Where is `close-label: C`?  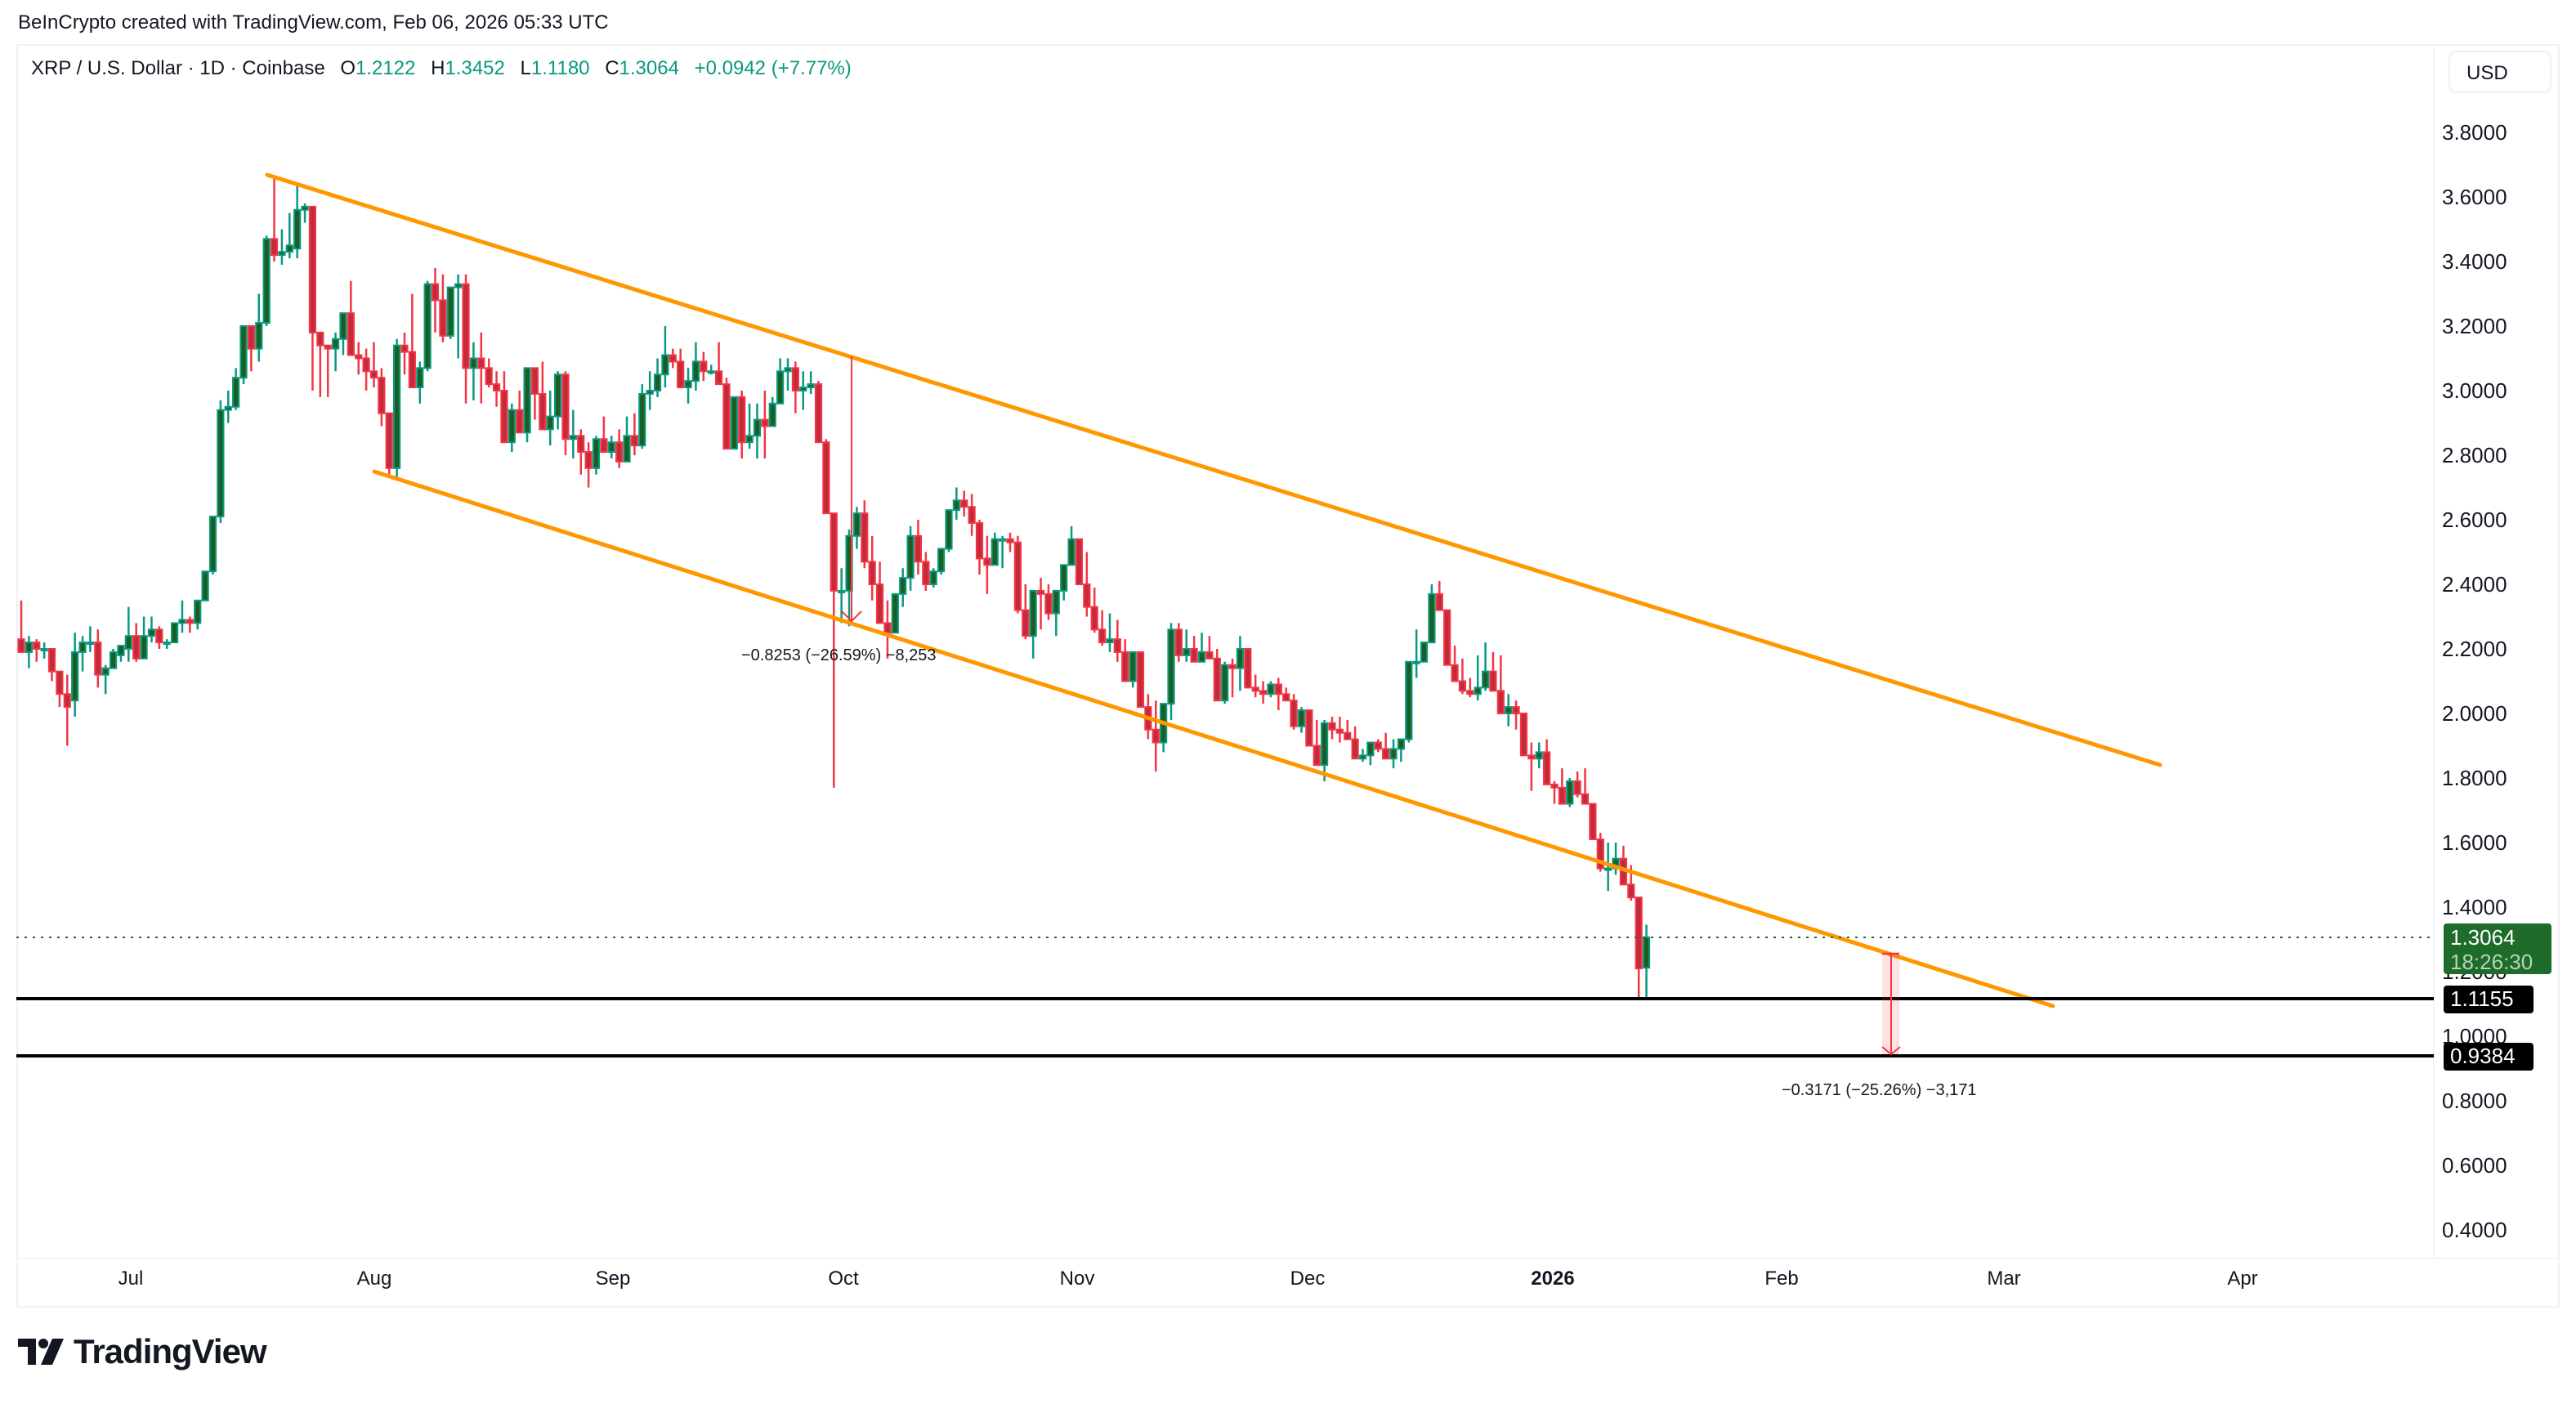 close-label: C is located at coordinates (612, 68).